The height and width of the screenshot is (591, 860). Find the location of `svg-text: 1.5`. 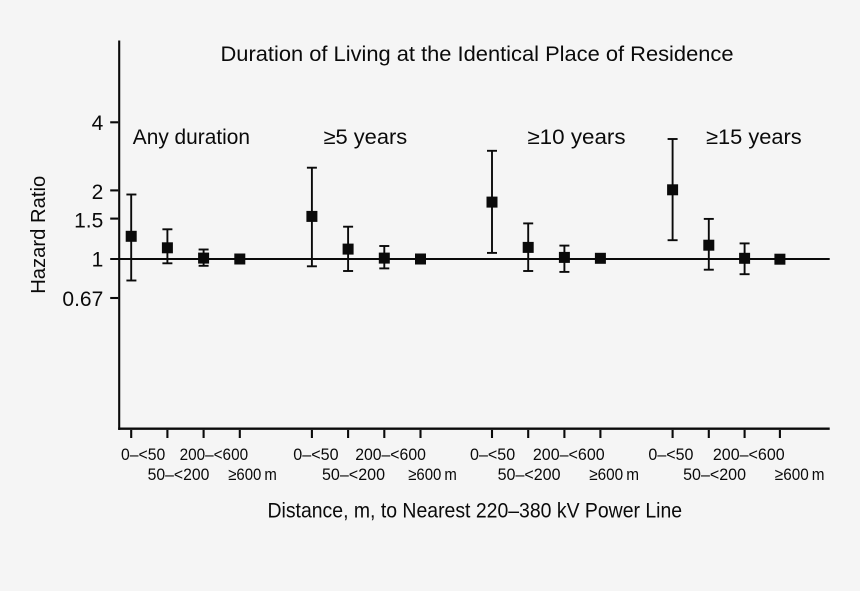

svg-text: 1.5 is located at coordinates (88, 221).